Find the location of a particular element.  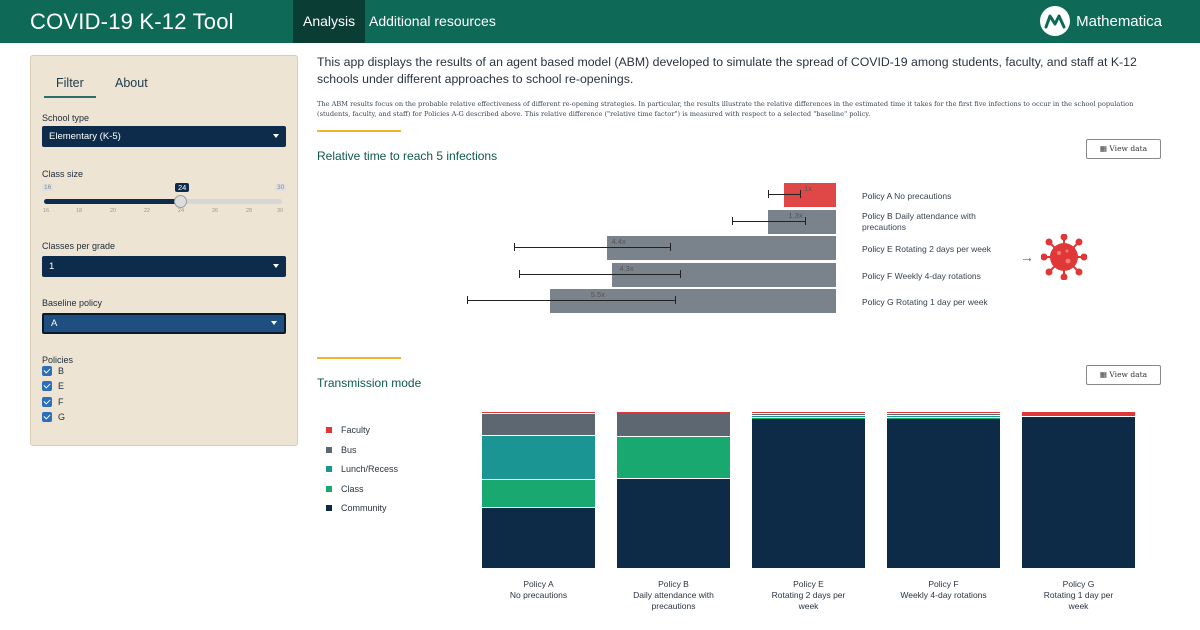

policy-checkbox-label: B is located at coordinates (61, 371).